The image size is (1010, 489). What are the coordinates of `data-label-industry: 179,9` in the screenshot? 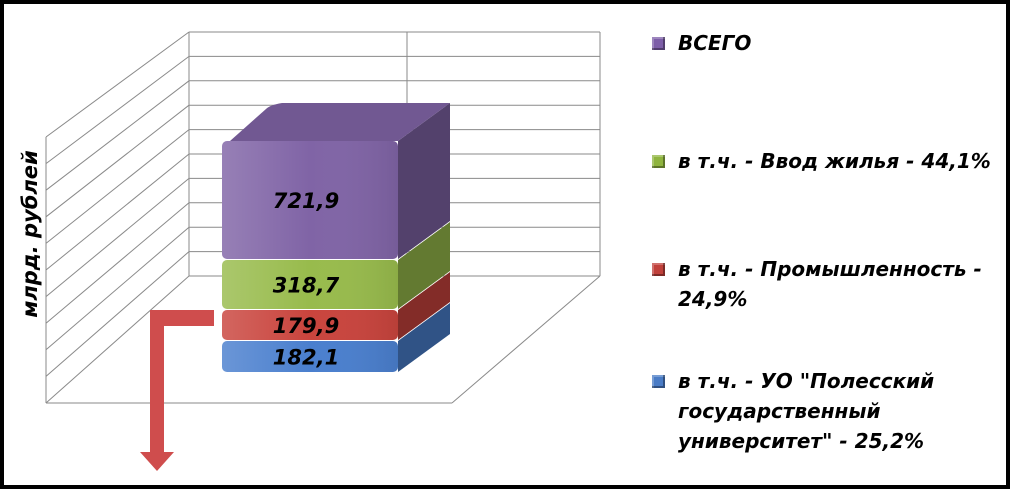 It's located at (306, 326).